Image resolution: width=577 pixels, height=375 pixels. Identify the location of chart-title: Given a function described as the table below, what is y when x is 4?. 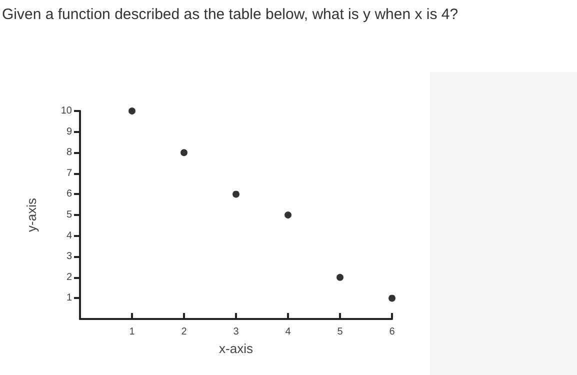
(230, 14).